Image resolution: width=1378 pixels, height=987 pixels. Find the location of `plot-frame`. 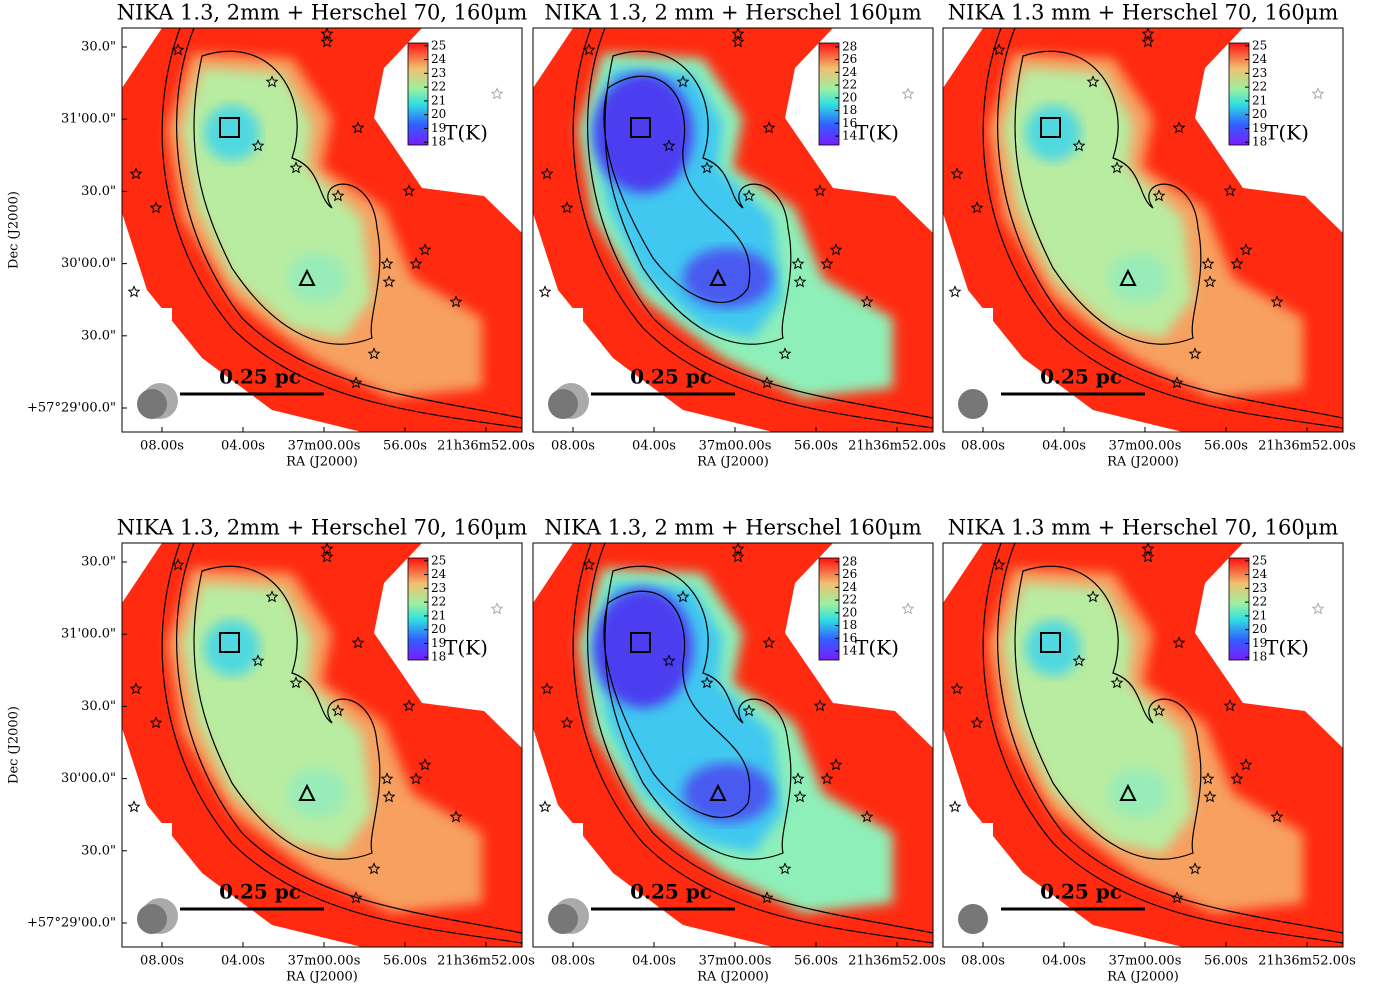

plot-frame is located at coordinates (1143, 230).